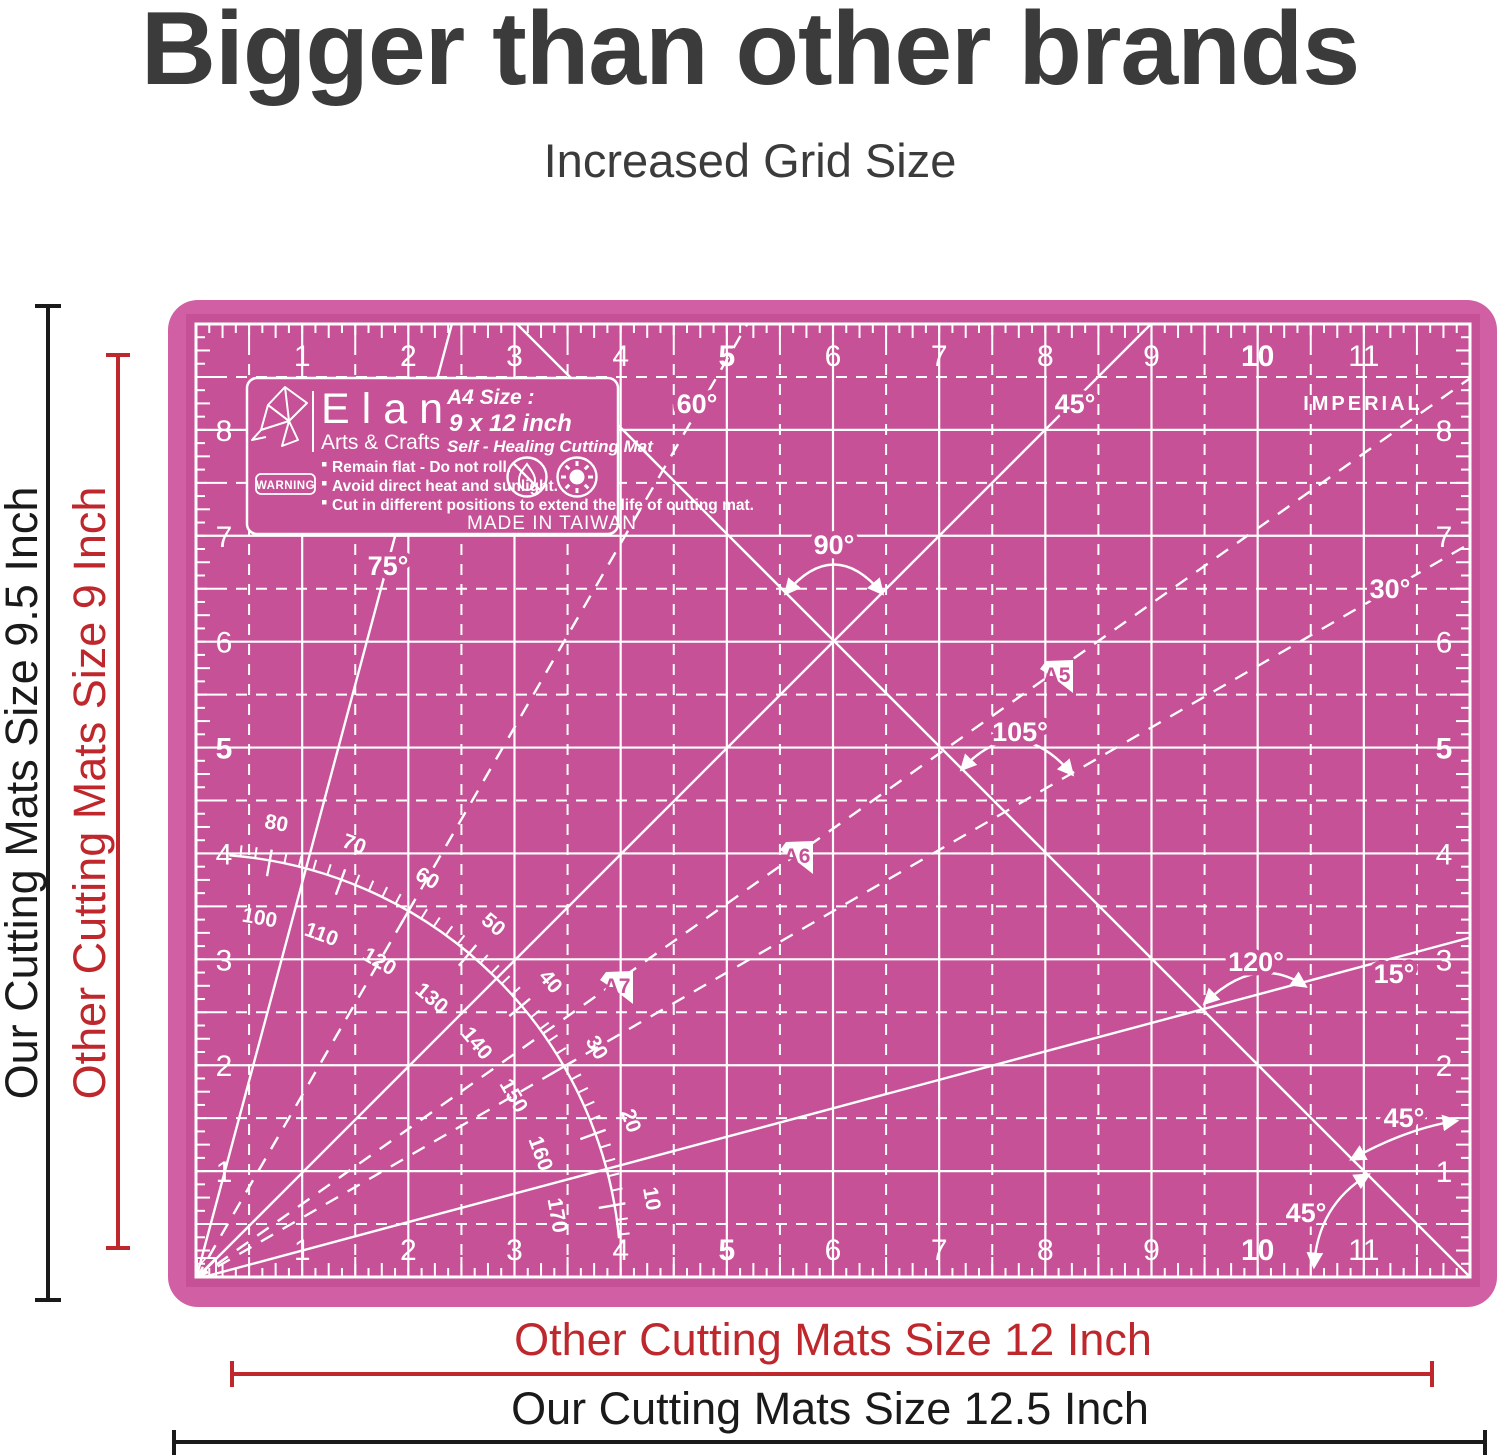  I want to click on imperial-label: IMPERIAL, so click(1363, 404).